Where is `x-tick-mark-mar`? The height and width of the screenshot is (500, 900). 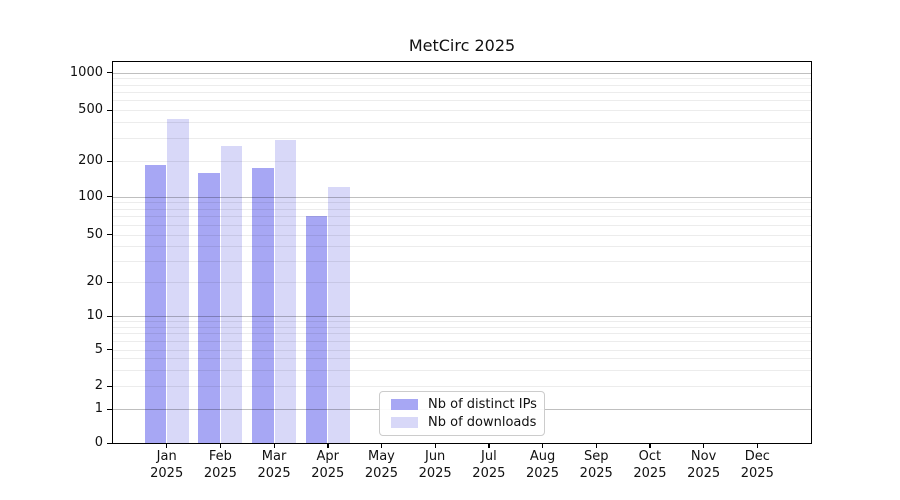
x-tick-mark-mar is located at coordinates (274, 445).